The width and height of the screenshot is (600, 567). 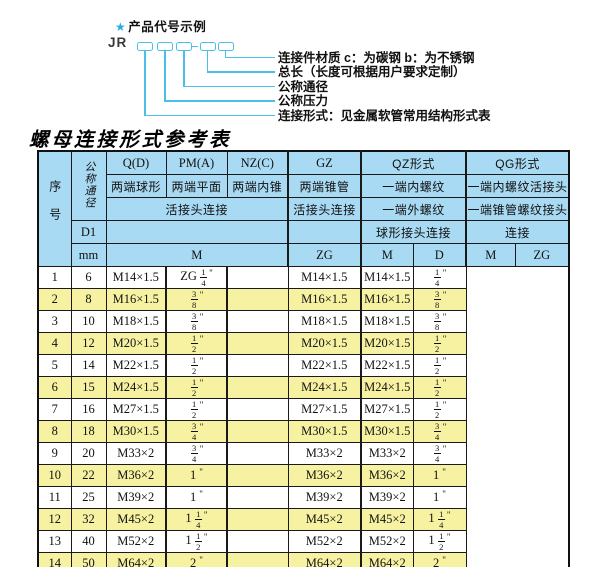 What do you see at coordinates (196, 299) in the screenshot?
I see `cell-gz: 3 8 "` at bounding box center [196, 299].